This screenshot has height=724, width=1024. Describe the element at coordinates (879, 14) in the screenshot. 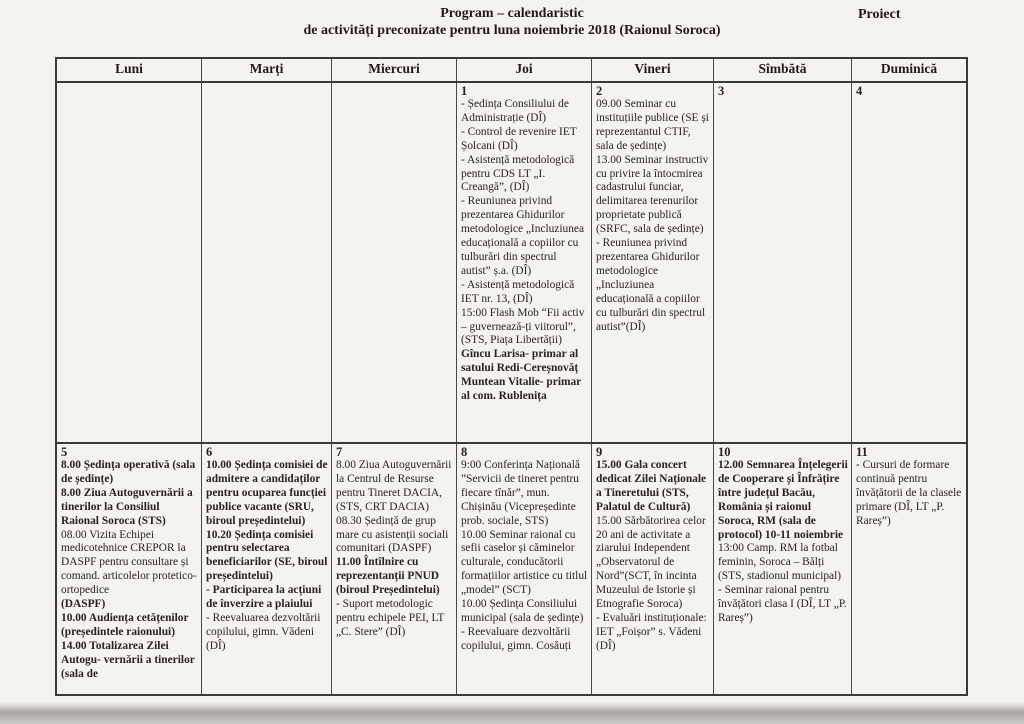

I see `proiect-label: Proiect` at that location.